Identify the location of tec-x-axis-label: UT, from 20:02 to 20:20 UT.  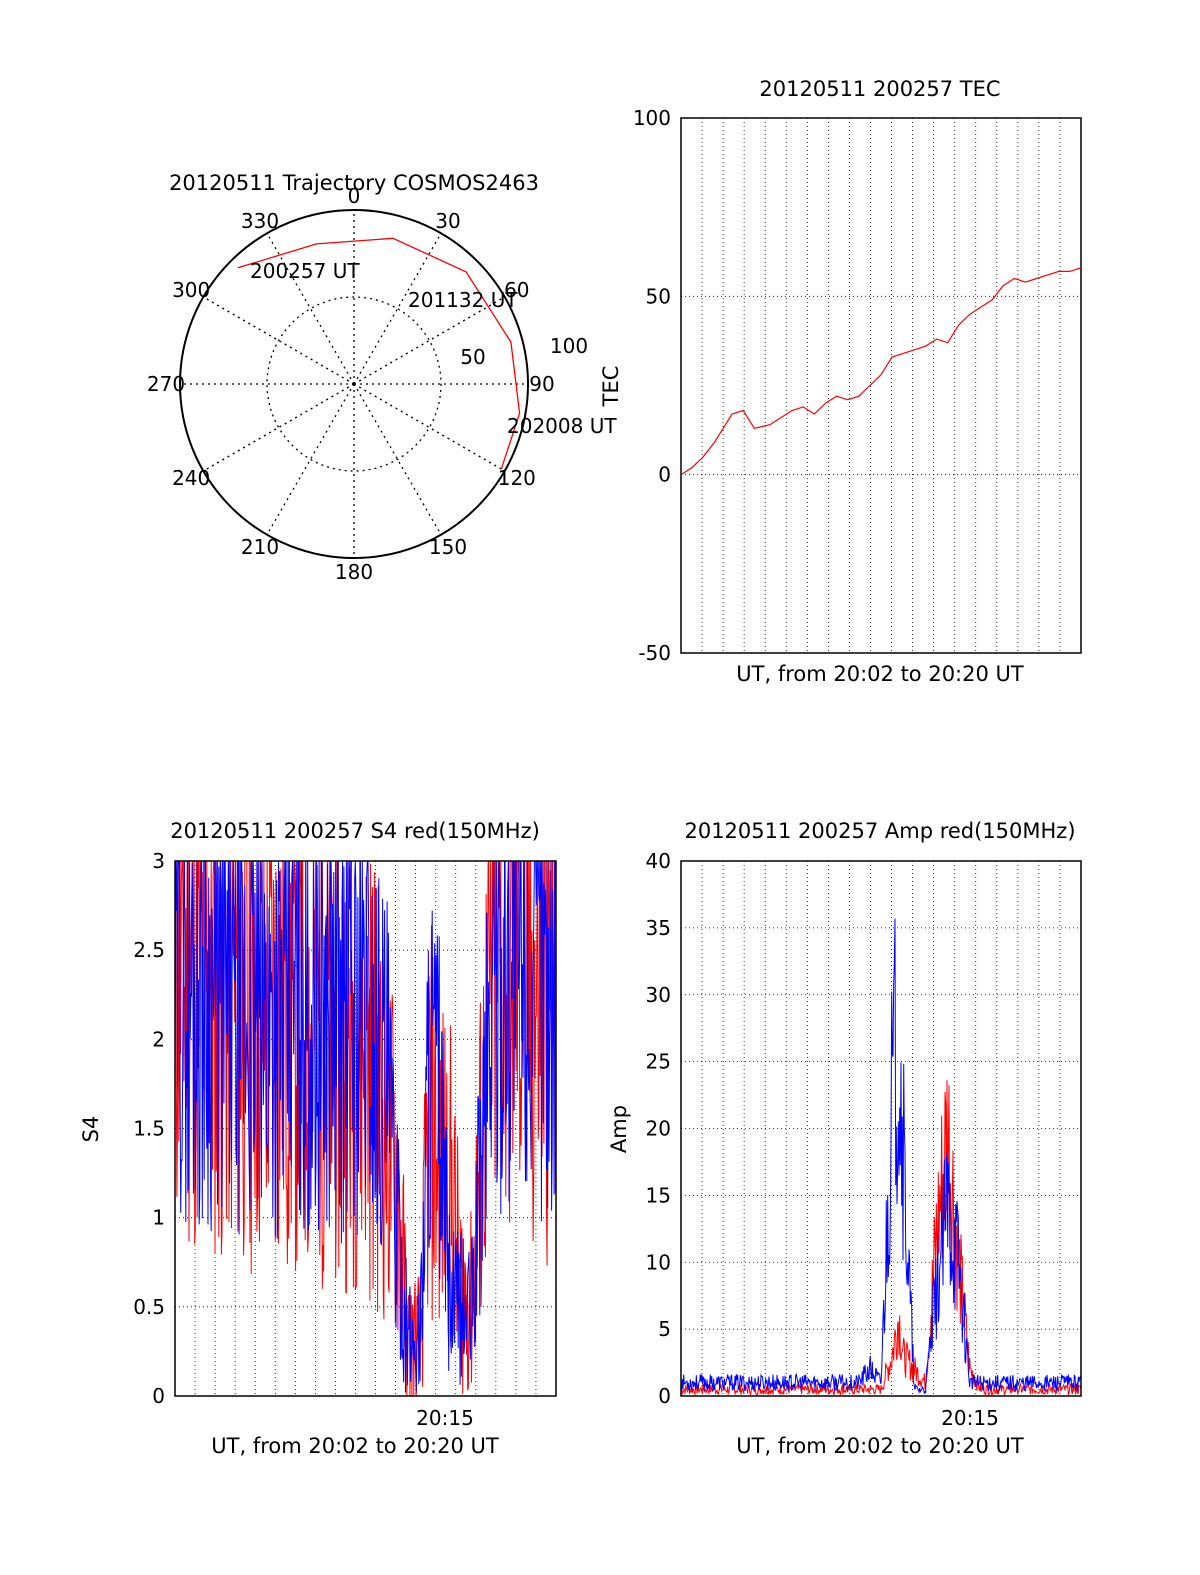
(880, 674).